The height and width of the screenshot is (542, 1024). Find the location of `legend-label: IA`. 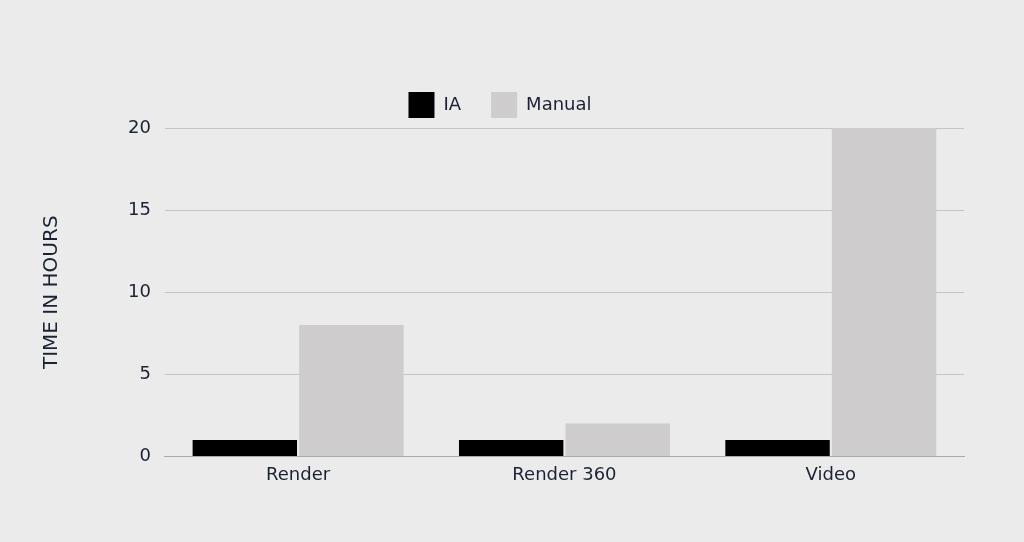

legend-label: IA is located at coordinates (452, 103).